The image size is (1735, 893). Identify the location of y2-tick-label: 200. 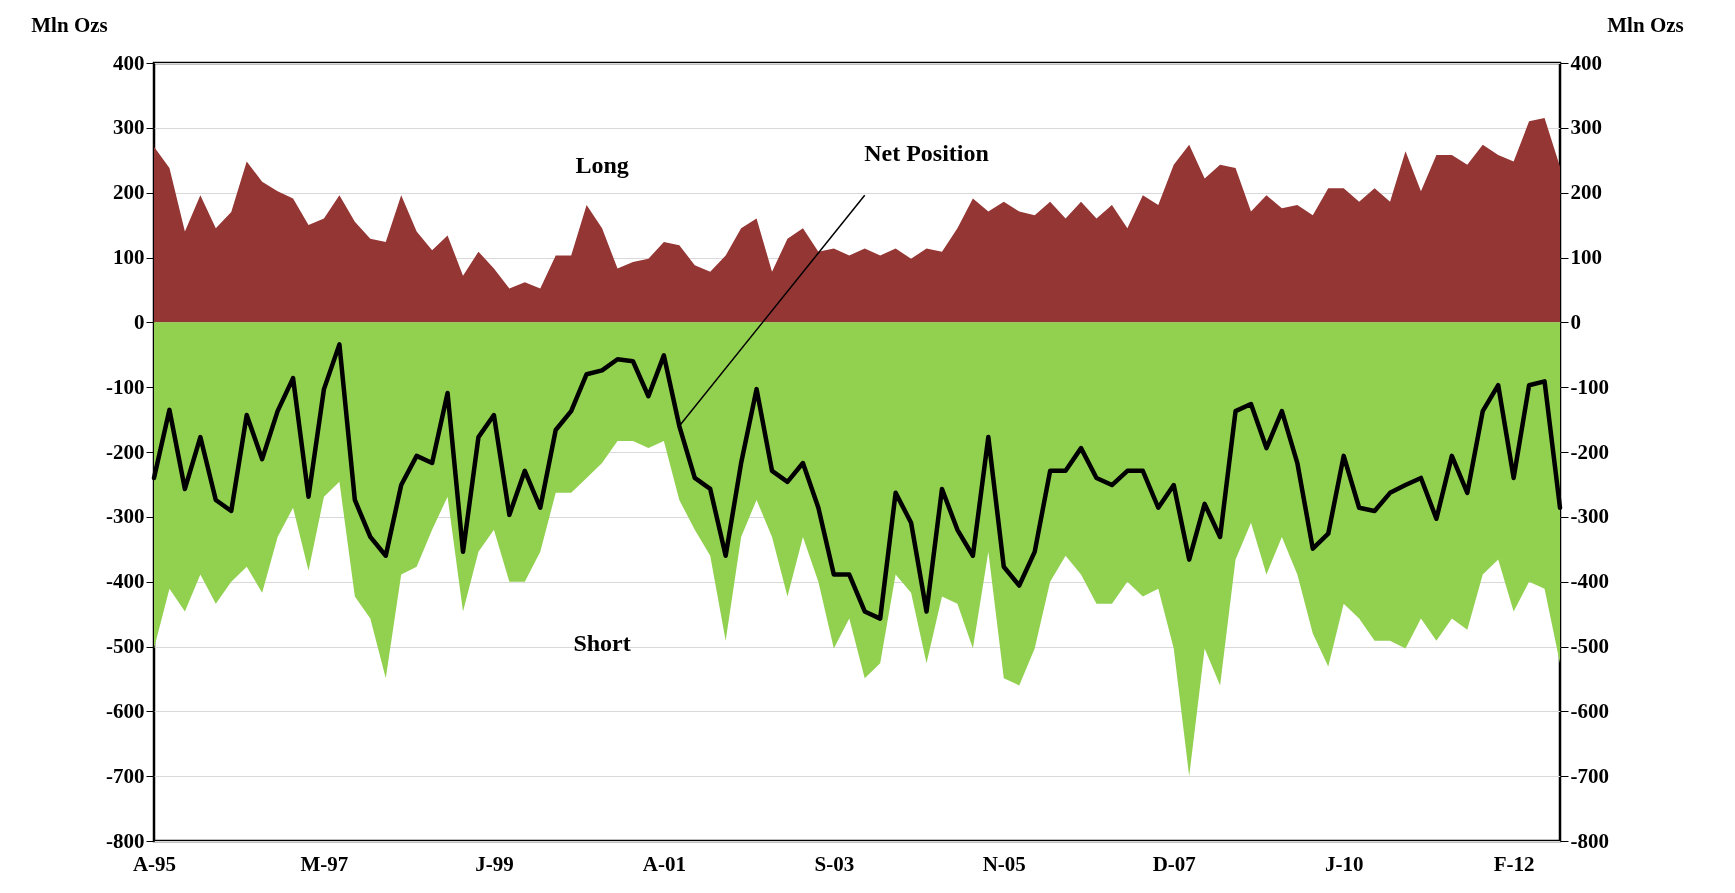
(1586, 192).